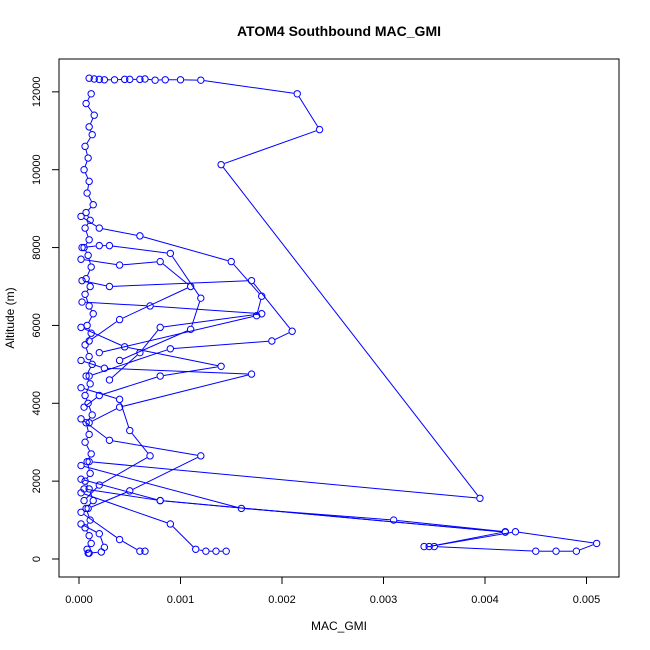  I want to click on x-tick-label: 0.003, so click(384, 600).